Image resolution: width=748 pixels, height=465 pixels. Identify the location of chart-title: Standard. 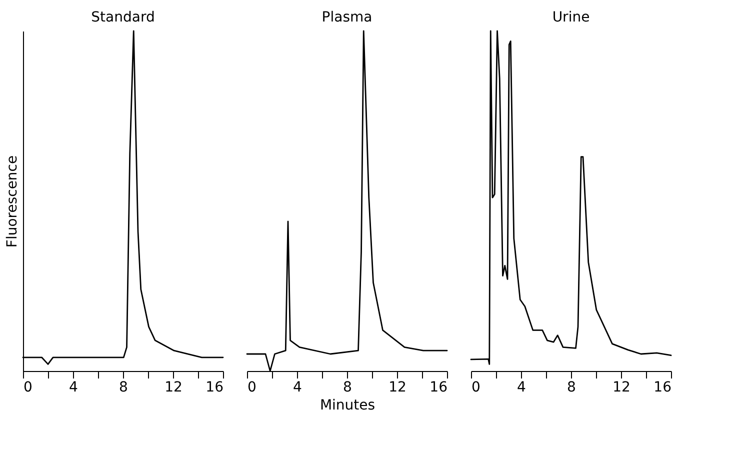
(123, 17).